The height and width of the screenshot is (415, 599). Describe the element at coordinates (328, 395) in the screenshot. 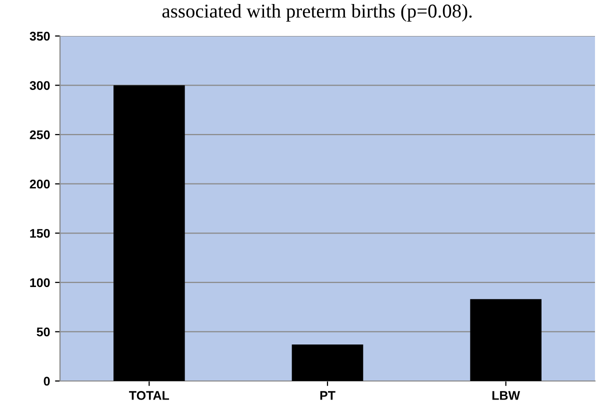

I see `x-tick-label: PT` at that location.